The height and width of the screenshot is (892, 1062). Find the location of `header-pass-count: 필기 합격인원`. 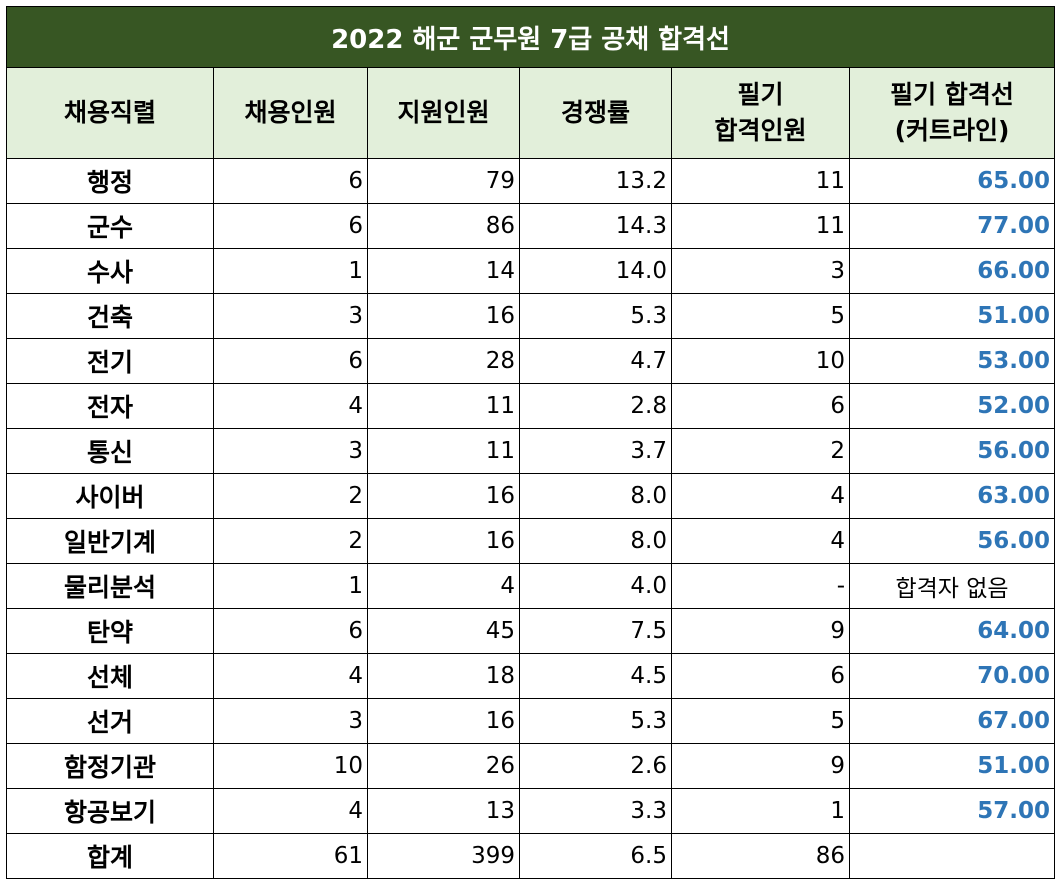

header-pass-count: 필기 합격인원 is located at coordinates (760, 113).